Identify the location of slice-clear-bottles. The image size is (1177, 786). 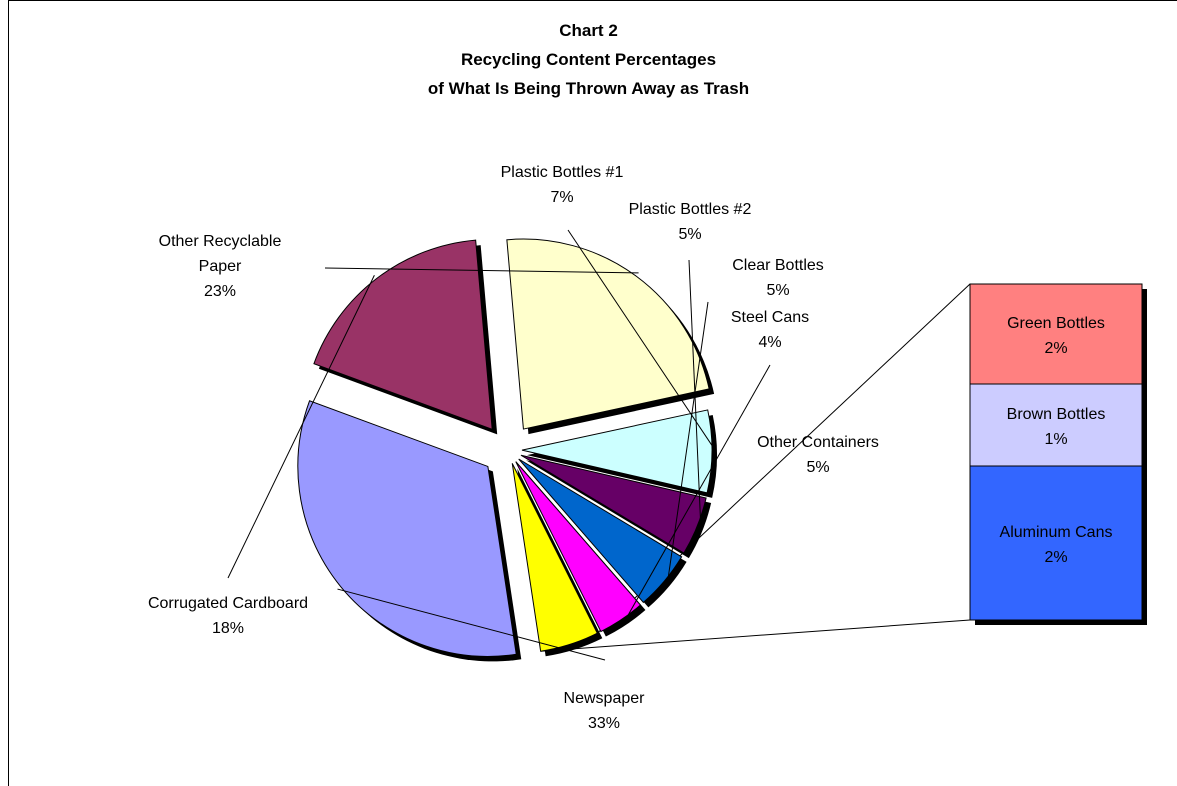
(600, 531).